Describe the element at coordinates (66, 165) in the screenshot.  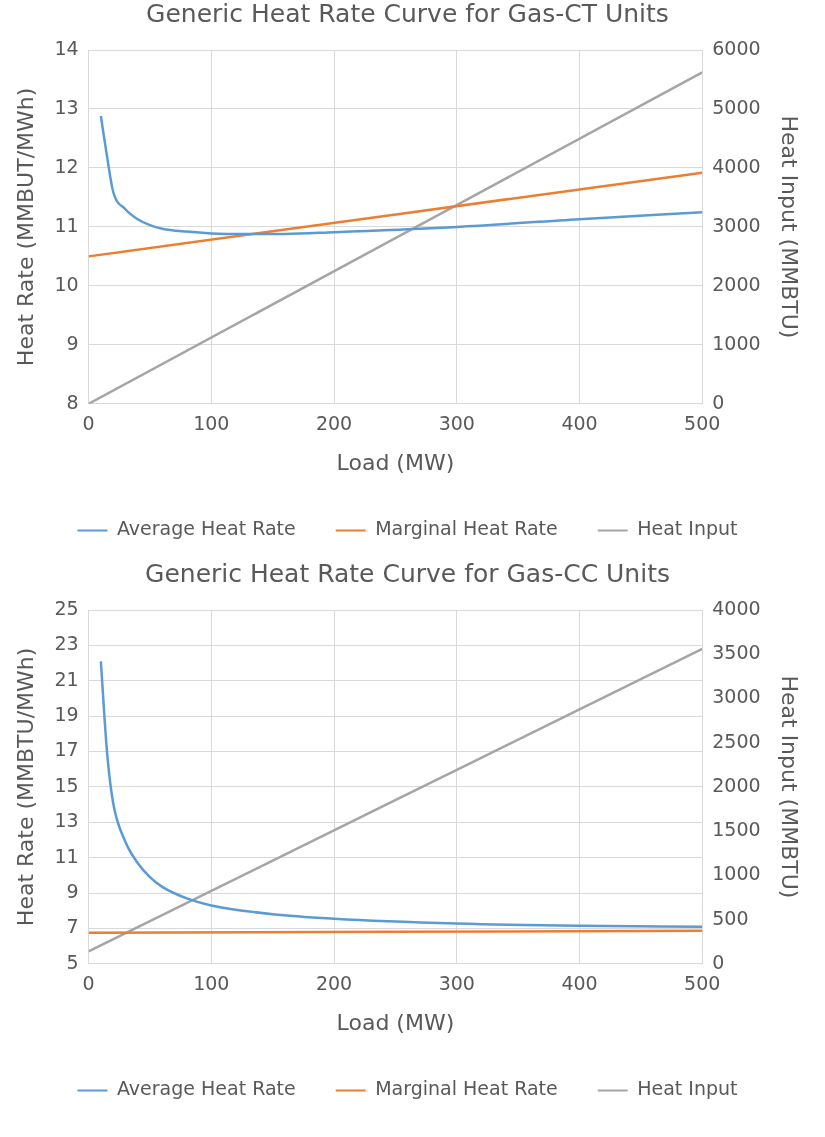
I see `y-tick-label: 12` at that location.